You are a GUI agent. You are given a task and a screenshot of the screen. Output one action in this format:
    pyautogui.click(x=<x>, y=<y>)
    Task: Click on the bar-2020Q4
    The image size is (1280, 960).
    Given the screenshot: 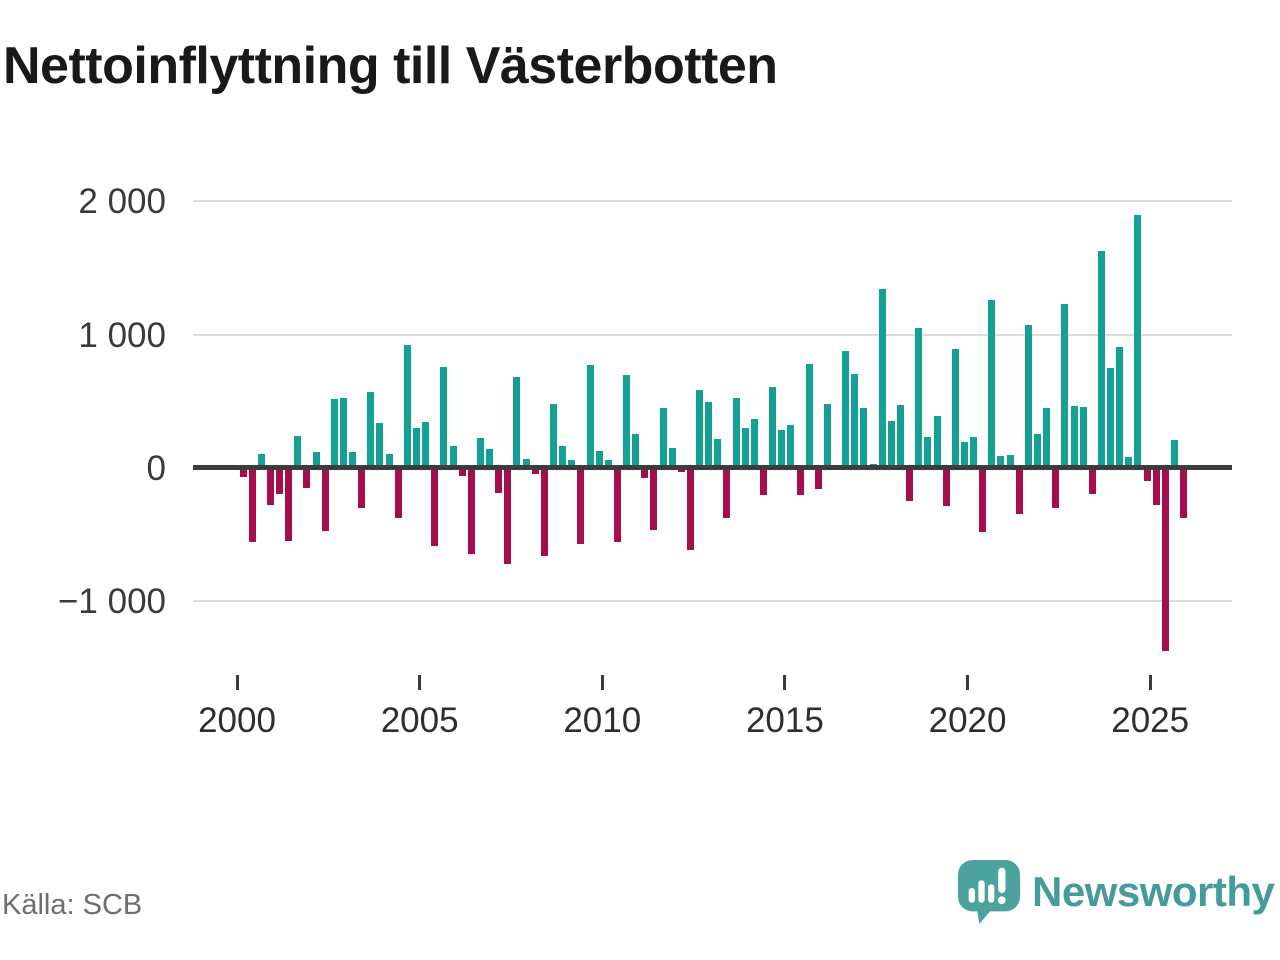 What is the action you would take?
    pyautogui.click(x=1001, y=462)
    